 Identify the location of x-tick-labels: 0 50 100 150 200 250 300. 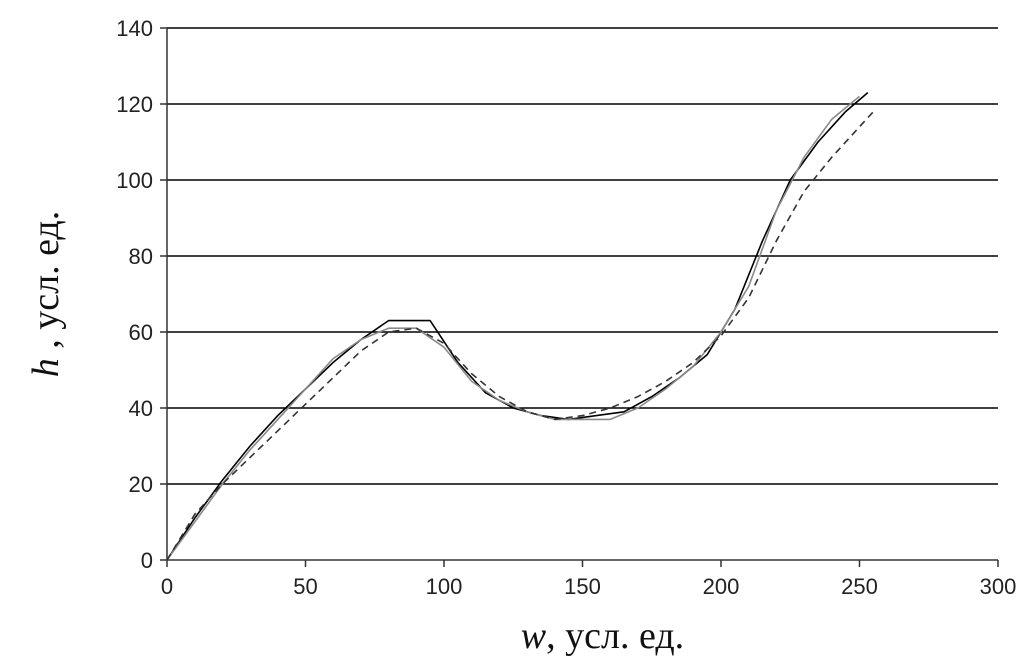
(588, 579).